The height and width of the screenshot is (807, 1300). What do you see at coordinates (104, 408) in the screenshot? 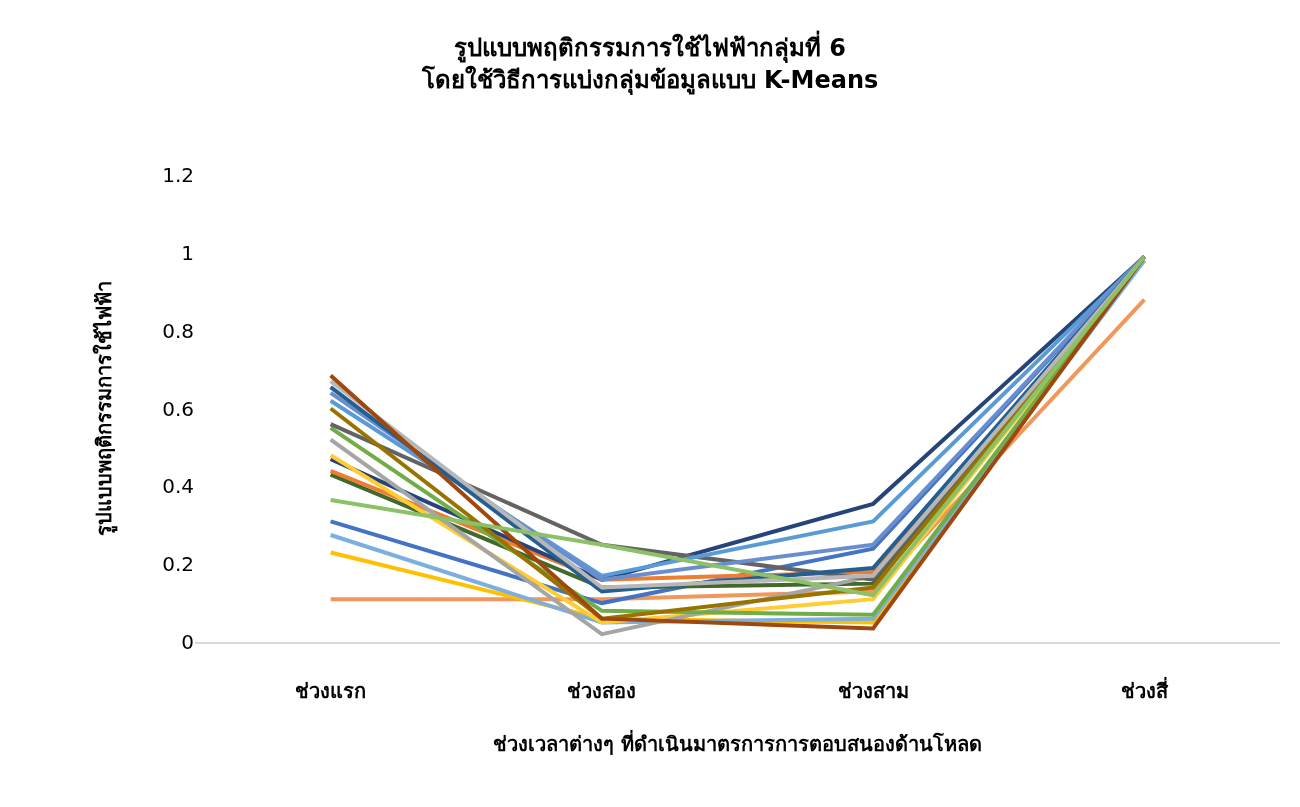
I see `y-axis-title: รูปแบบพฤติกรรมการใช้ไฟฟ้า` at bounding box center [104, 408].